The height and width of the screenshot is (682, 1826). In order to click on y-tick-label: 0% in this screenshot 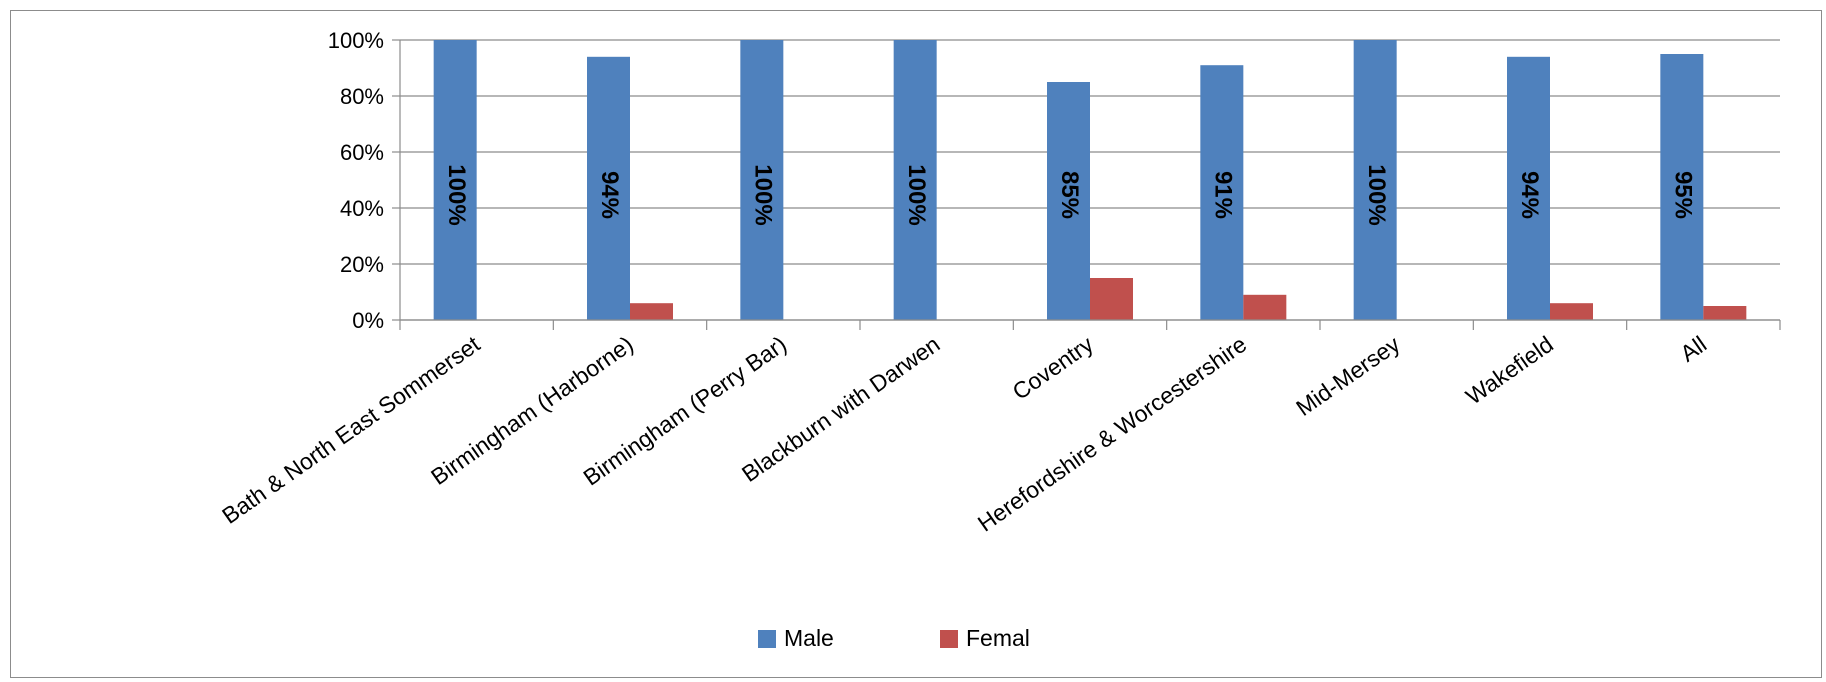, I will do `click(368, 320)`.